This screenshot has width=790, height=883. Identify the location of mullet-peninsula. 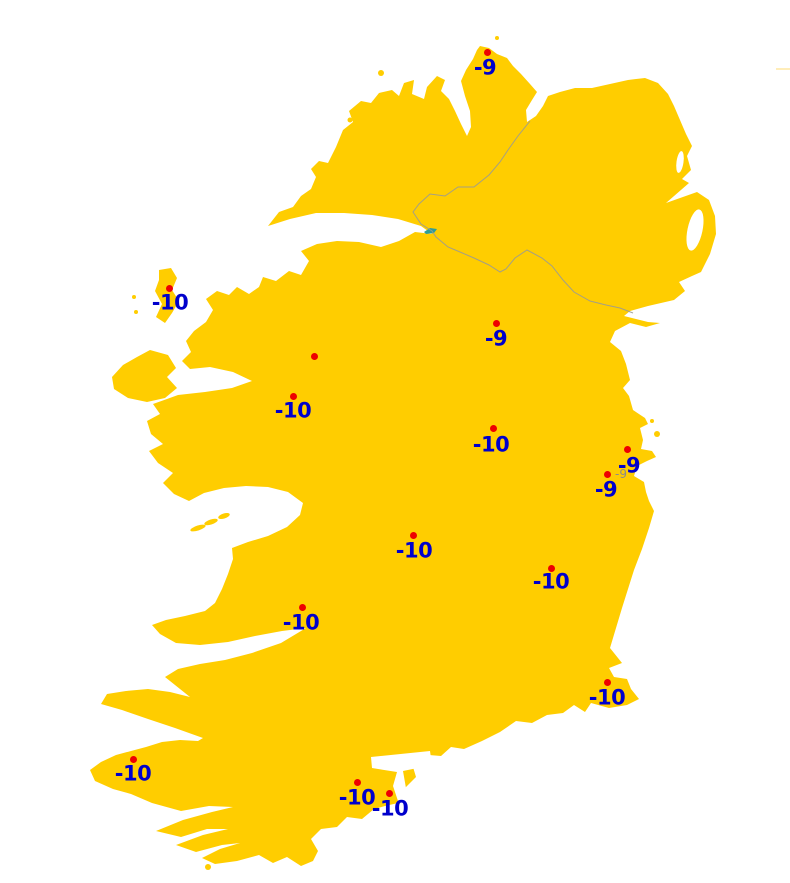
(167, 295).